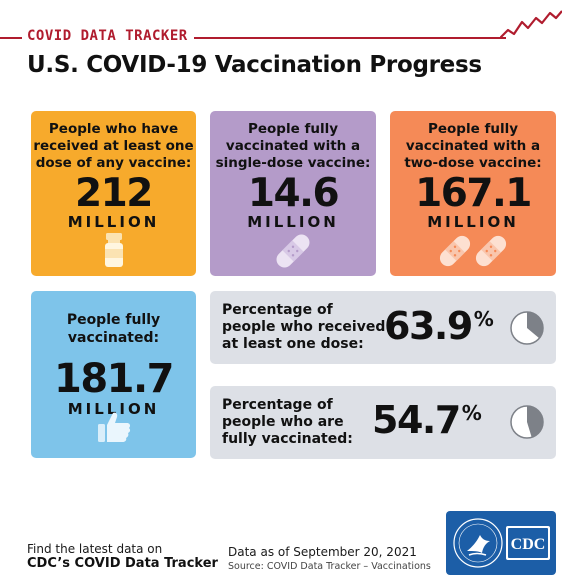  I want to click on bandage-icon, so click(293, 251).